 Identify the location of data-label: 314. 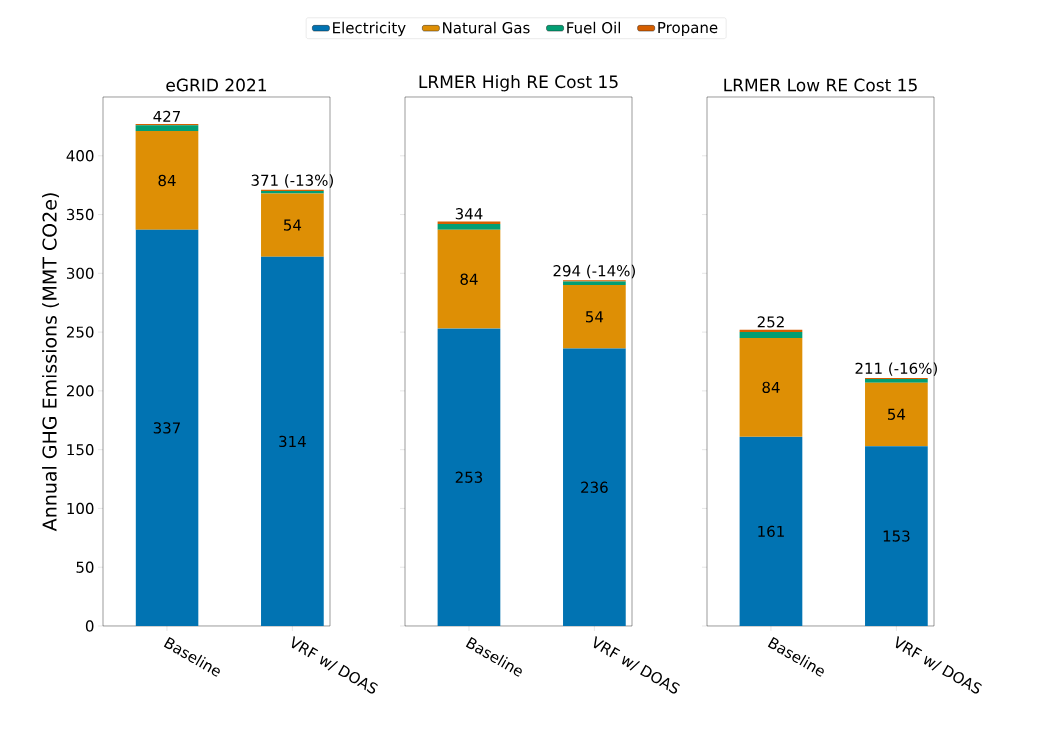
(292, 441).